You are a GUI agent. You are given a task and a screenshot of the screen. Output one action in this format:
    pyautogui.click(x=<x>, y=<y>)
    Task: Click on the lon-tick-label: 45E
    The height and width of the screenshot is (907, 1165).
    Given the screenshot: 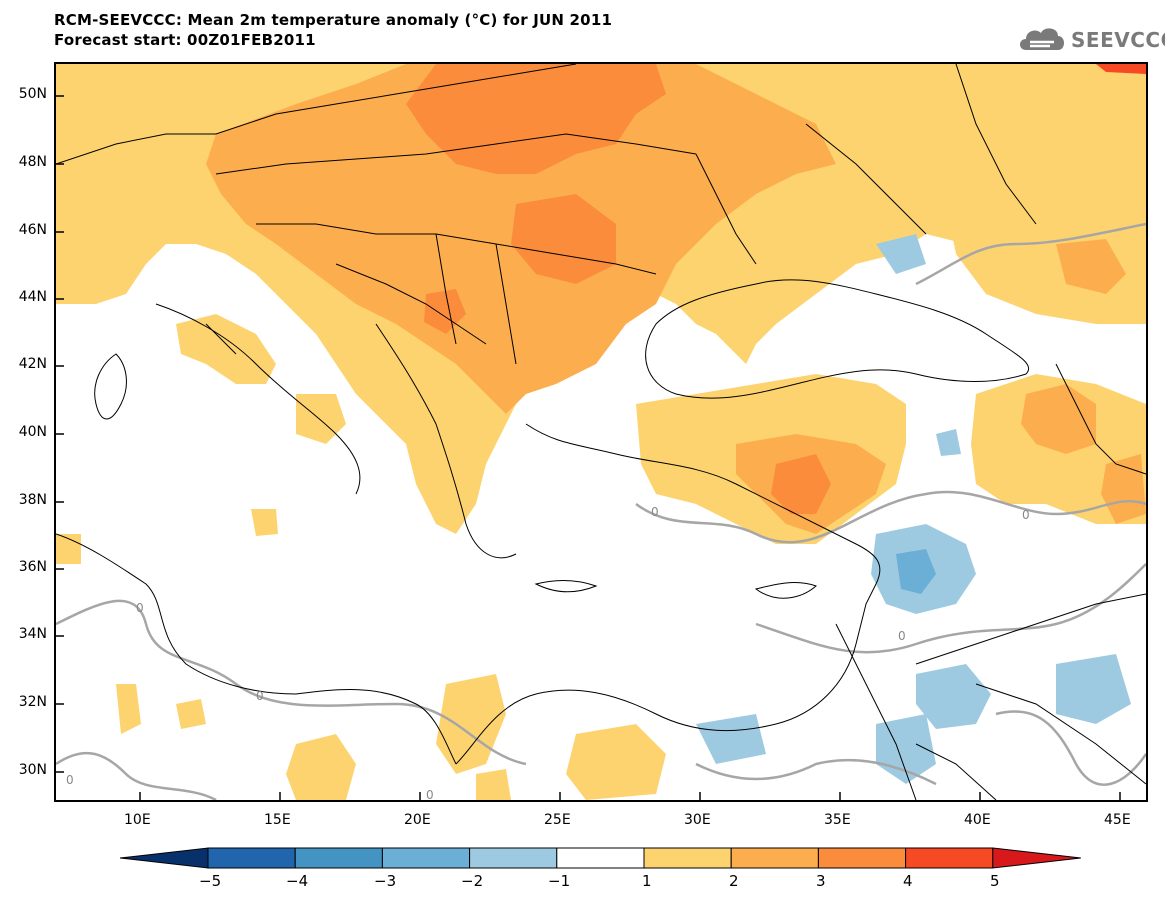 What is the action you would take?
    pyautogui.click(x=1117, y=820)
    